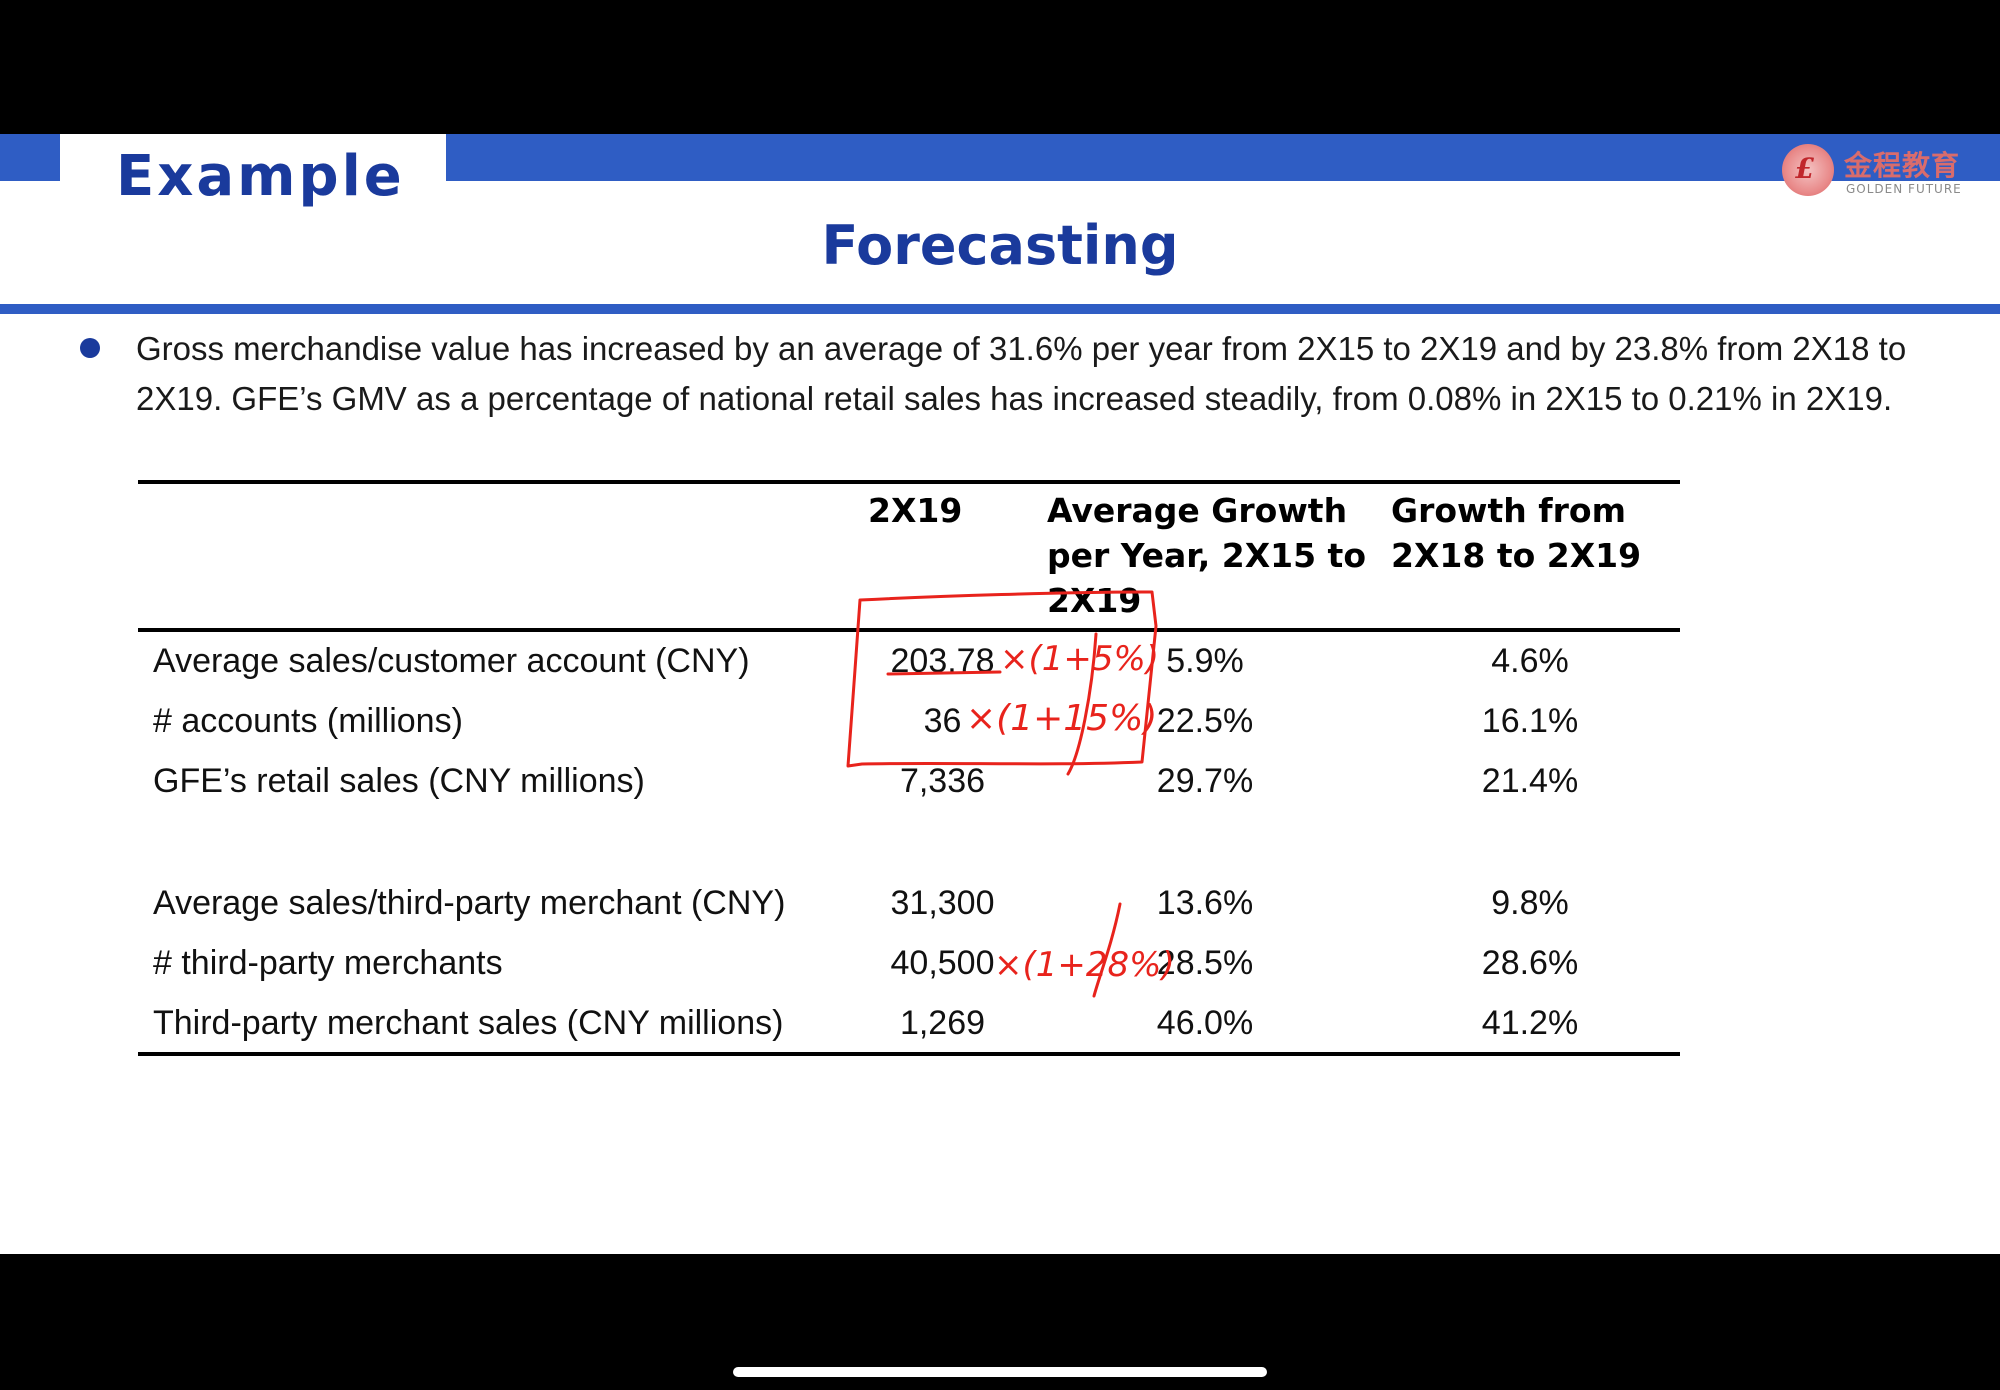 The width and height of the screenshot is (2000, 1390). What do you see at coordinates (1530, 781) in the screenshot?
I see `row-growth: 21.4%` at bounding box center [1530, 781].